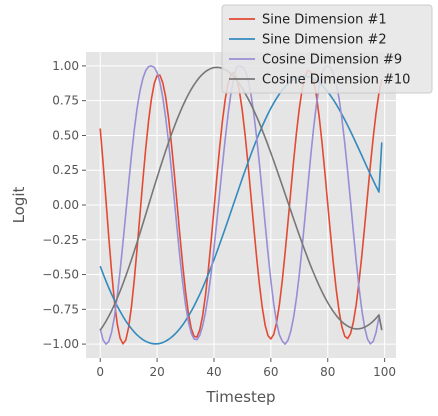  I want to click on y-tick-label: 0.50, so click(65, 135).